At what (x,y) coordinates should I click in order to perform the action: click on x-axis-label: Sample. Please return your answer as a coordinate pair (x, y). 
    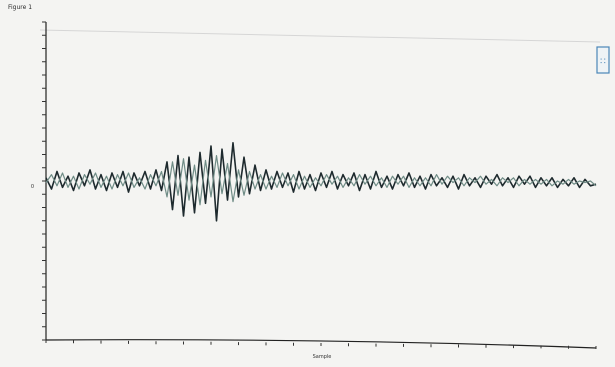
    Looking at the image, I should click on (322, 357).